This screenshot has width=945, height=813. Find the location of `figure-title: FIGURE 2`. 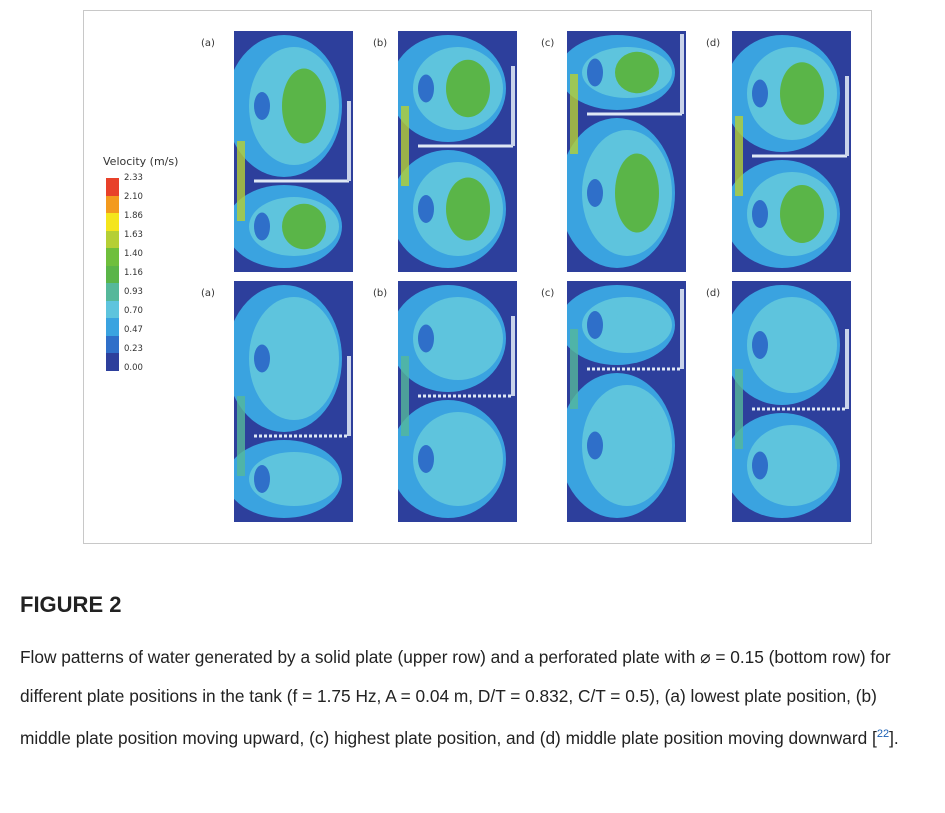

figure-title: FIGURE 2 is located at coordinates (71, 604).